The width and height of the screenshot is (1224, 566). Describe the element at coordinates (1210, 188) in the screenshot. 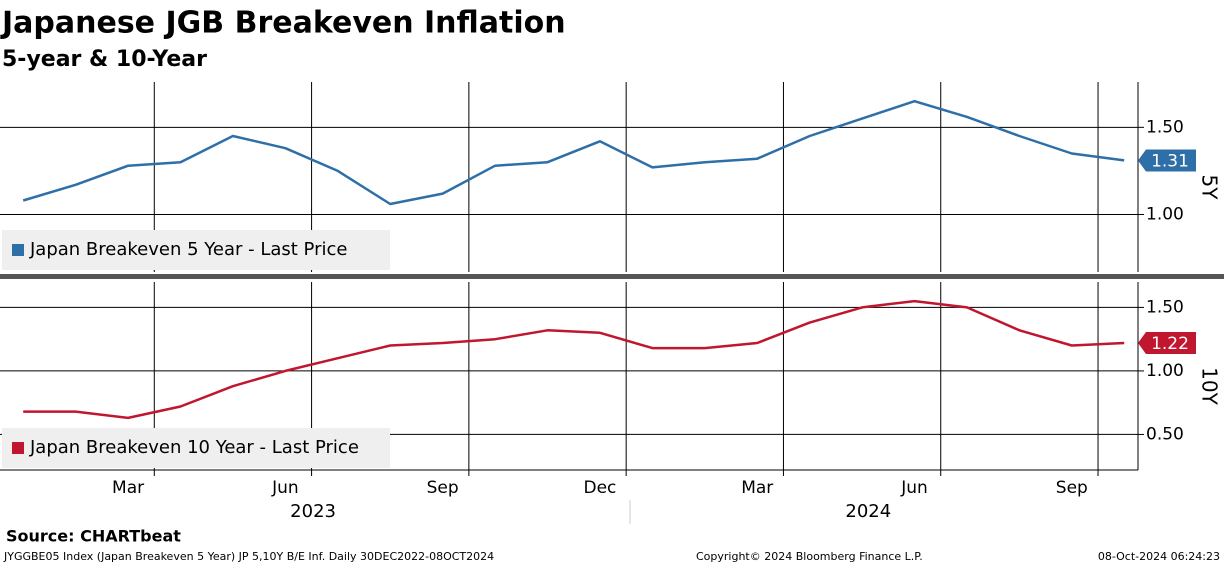

I see `axis-label: 5Y` at that location.